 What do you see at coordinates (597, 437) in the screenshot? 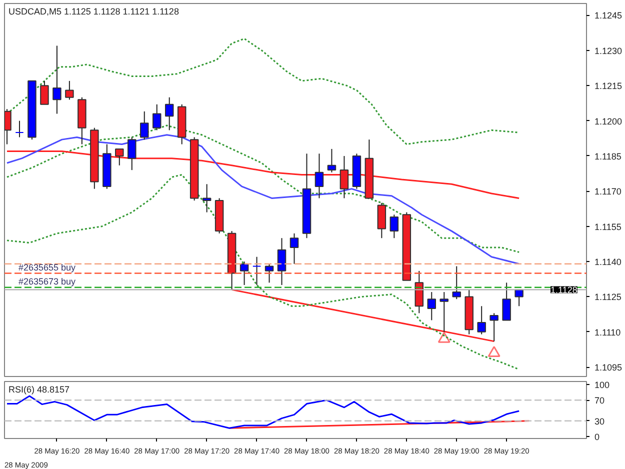
I see `y-tick-label: 0` at bounding box center [597, 437].